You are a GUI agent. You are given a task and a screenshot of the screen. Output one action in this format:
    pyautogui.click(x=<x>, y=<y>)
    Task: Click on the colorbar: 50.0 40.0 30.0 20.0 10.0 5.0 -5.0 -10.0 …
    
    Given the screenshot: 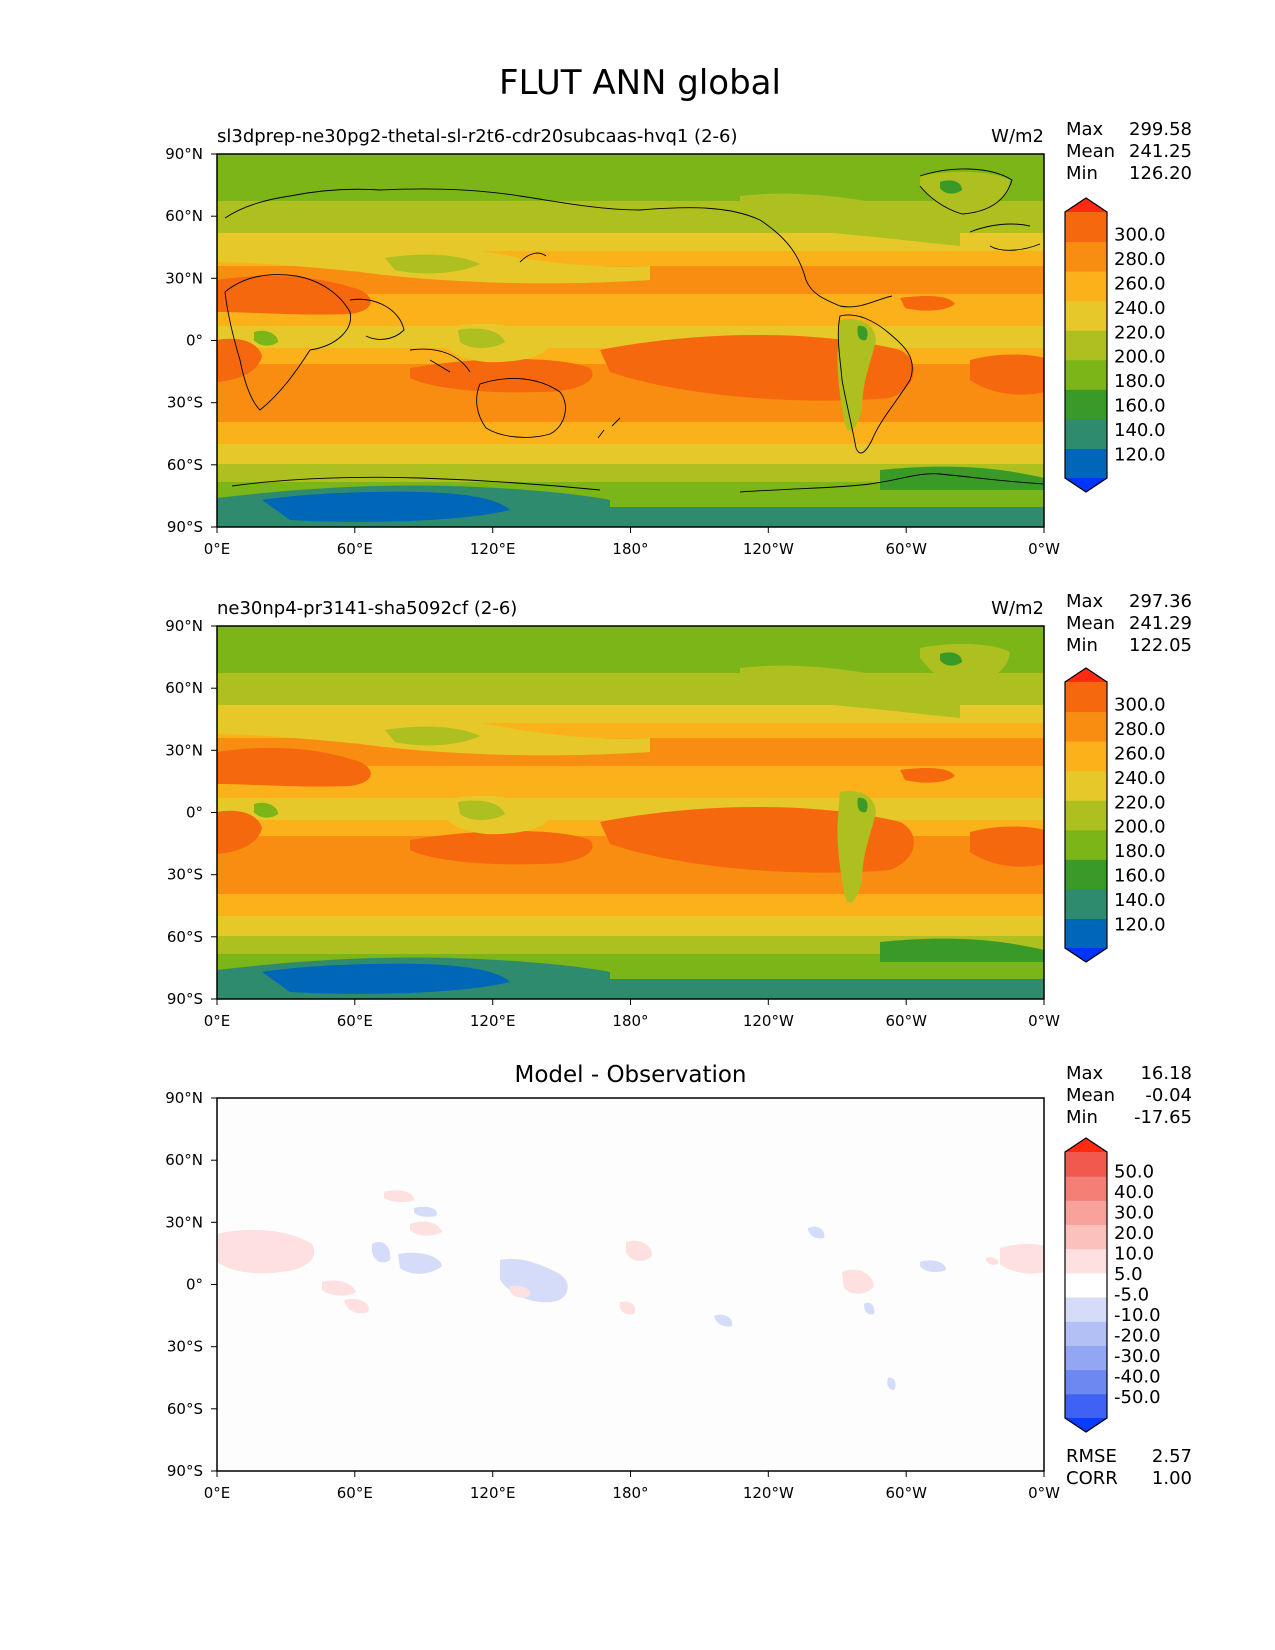 What is the action you would take?
    pyautogui.click(x=1112, y=1285)
    